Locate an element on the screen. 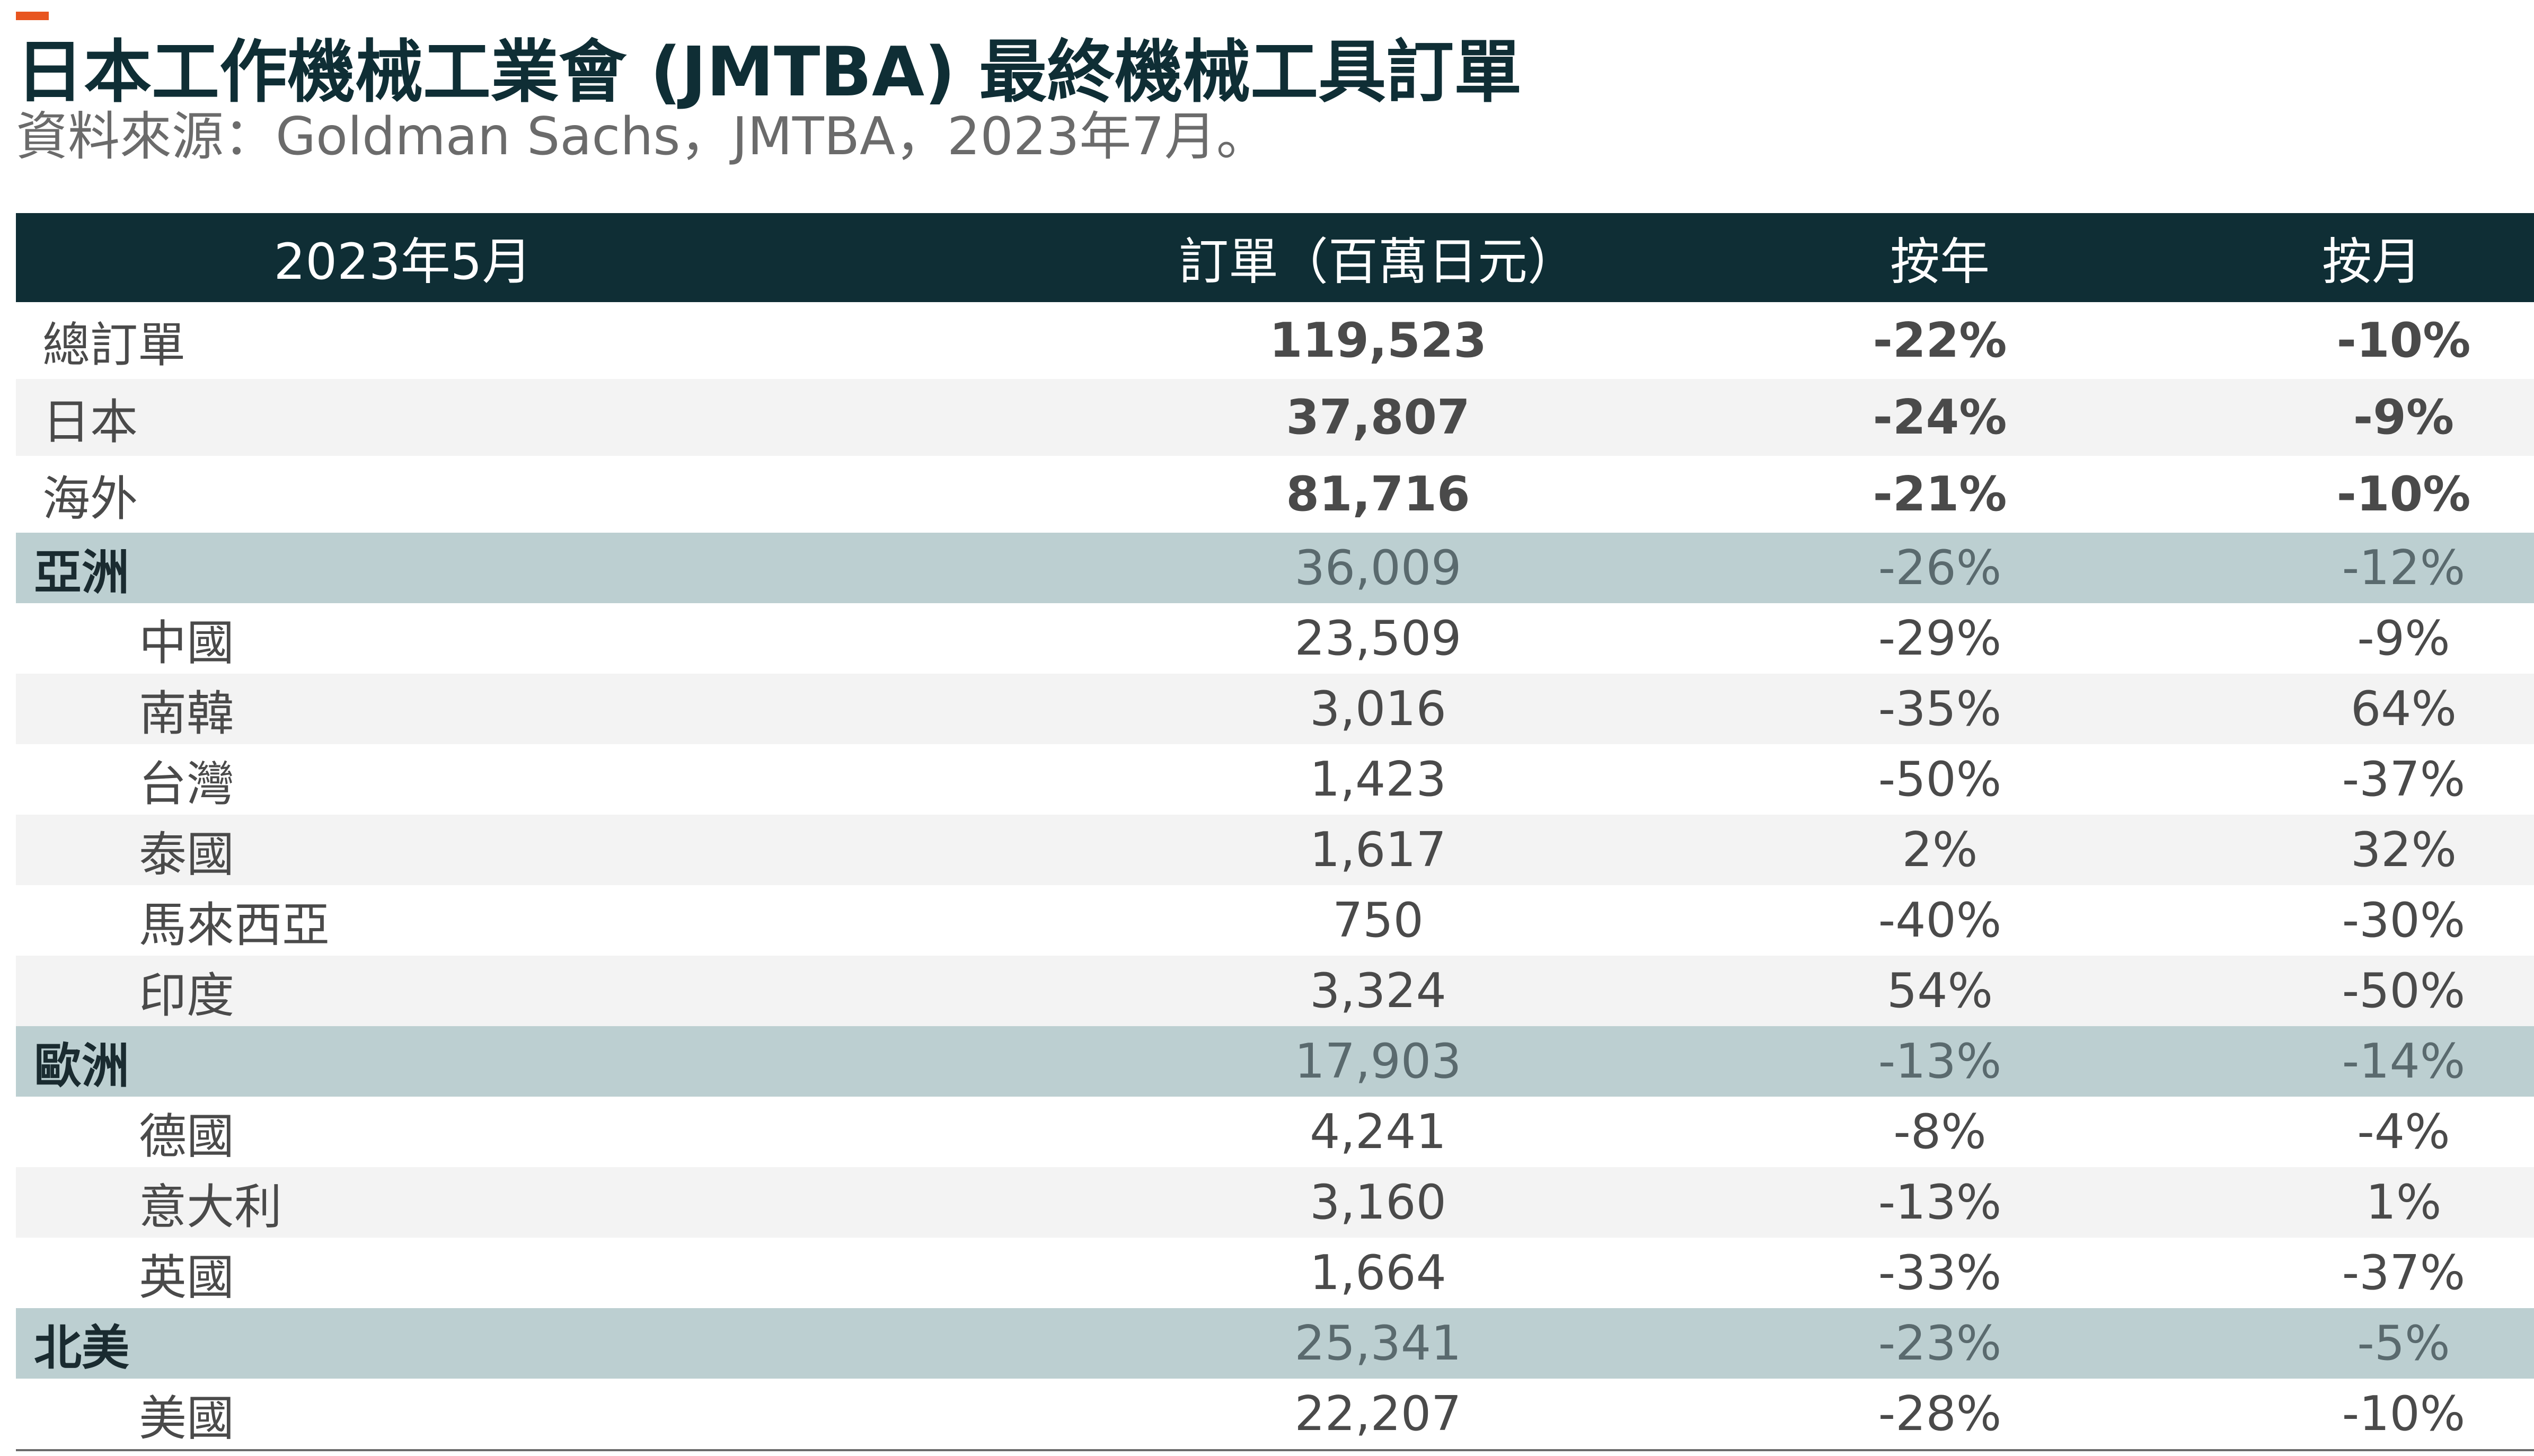 Image resolution: width=2534 pixels, height=1456 pixels. row-mom: 64% is located at coordinates (2403, 709).